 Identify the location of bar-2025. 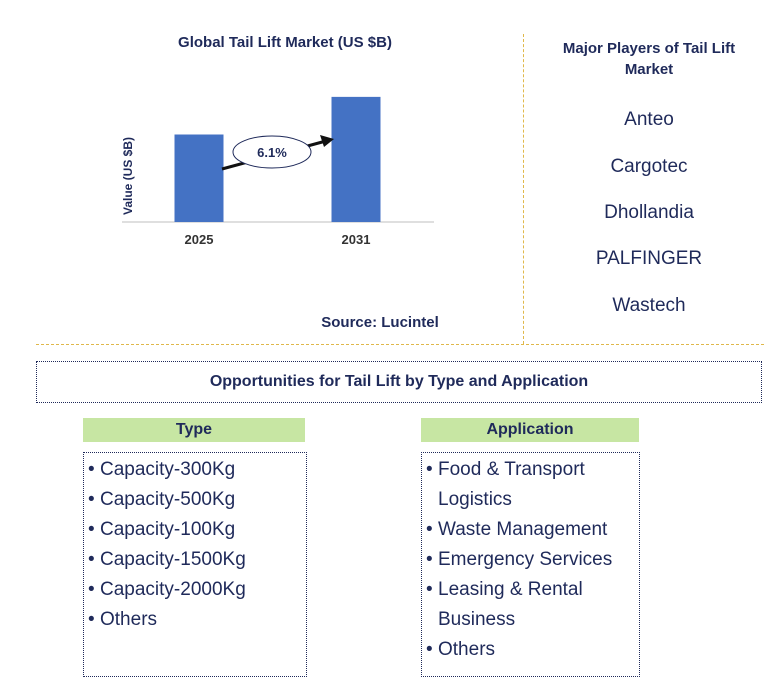
(199, 178).